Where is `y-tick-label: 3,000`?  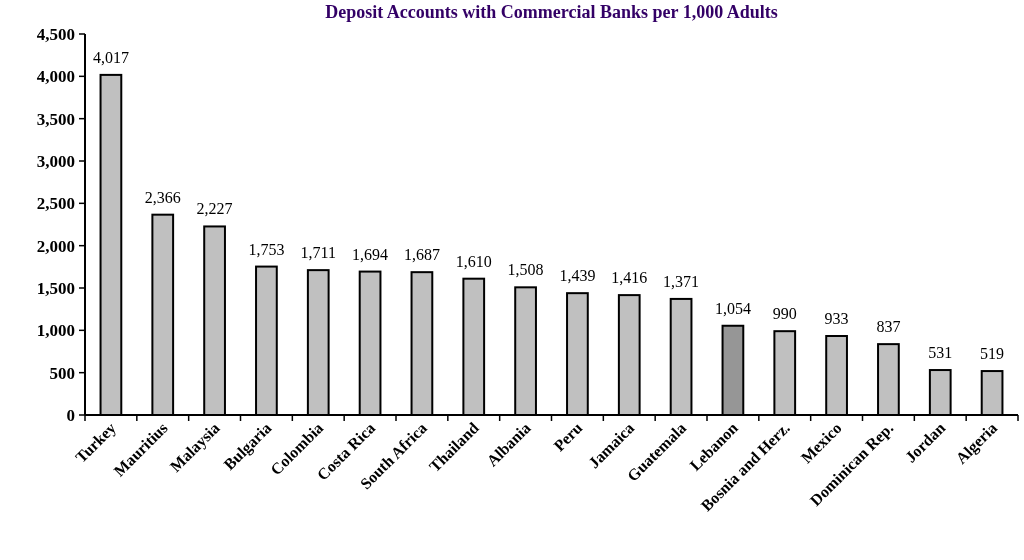 y-tick-label: 3,000 is located at coordinates (55, 161).